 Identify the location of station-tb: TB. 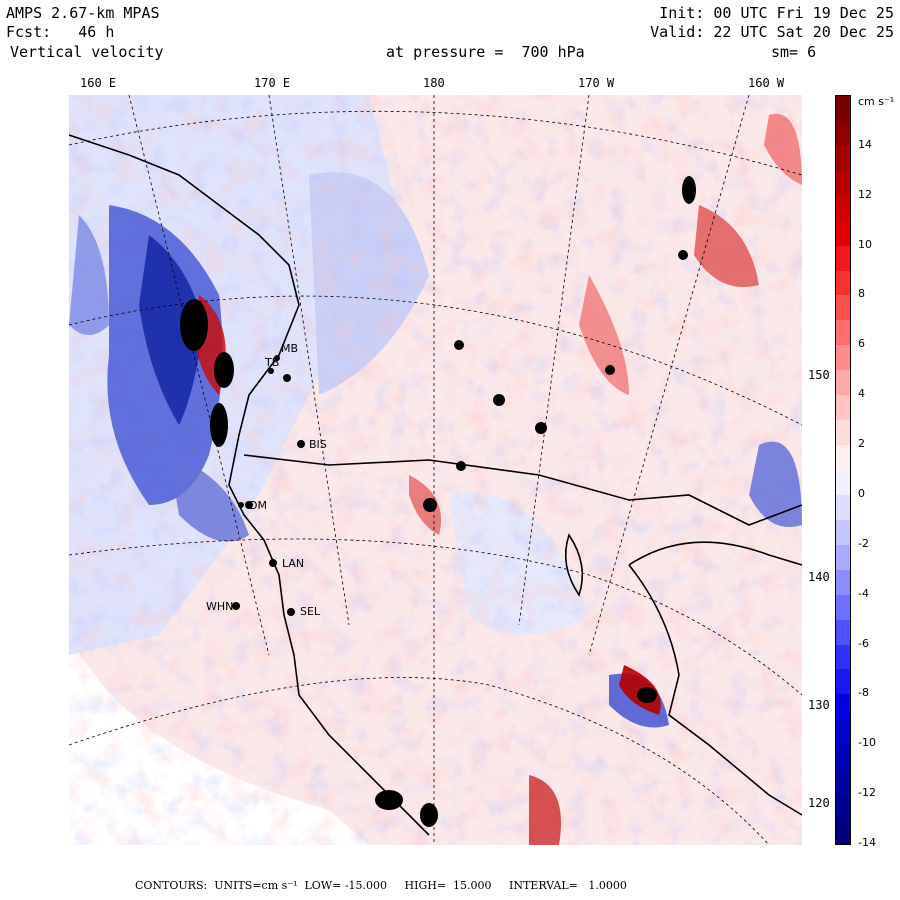
(272, 362).